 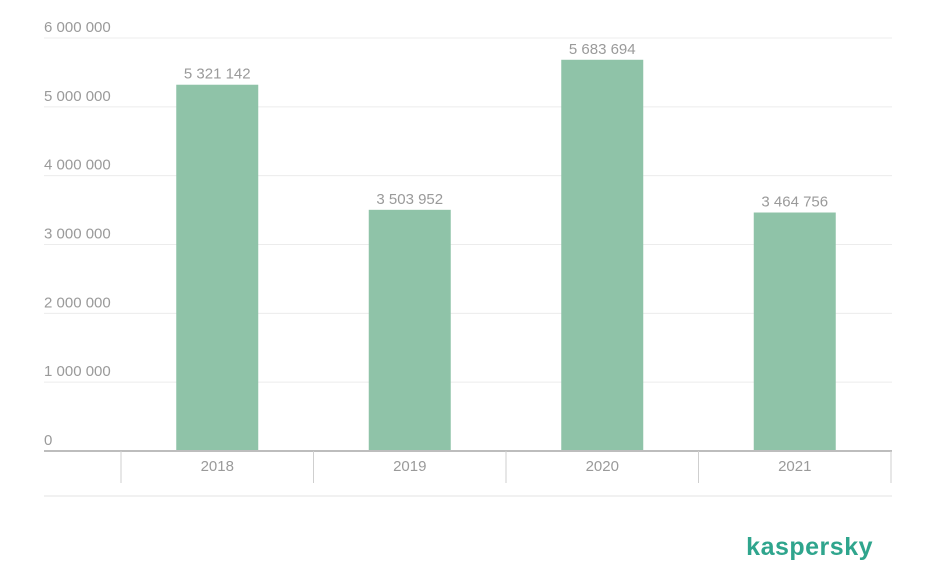 I want to click on x-tick-label: 2019, so click(x=409, y=466).